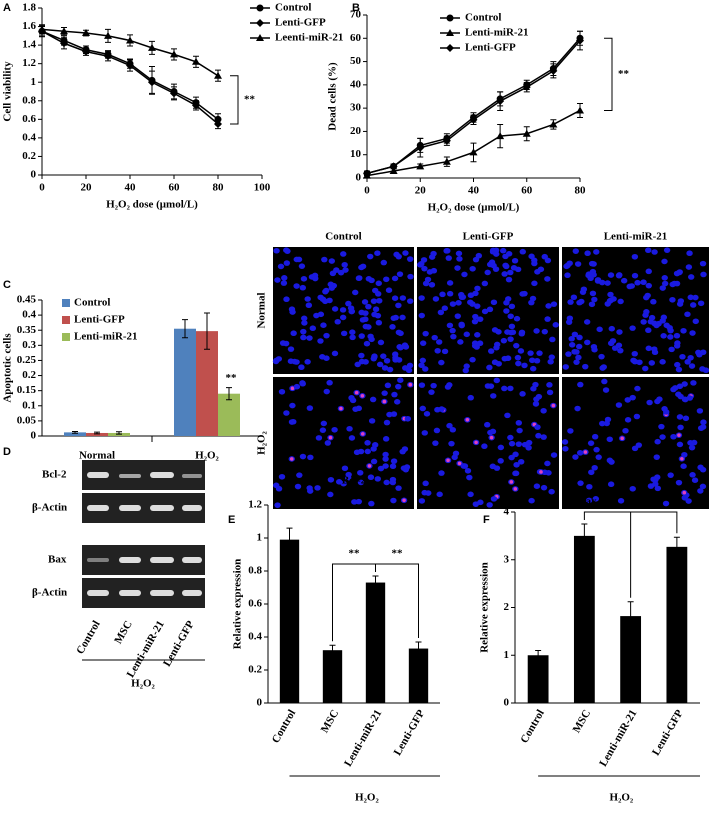  Describe the element at coordinates (474, 191) in the screenshot. I see `x-tick-label: 40` at that location.